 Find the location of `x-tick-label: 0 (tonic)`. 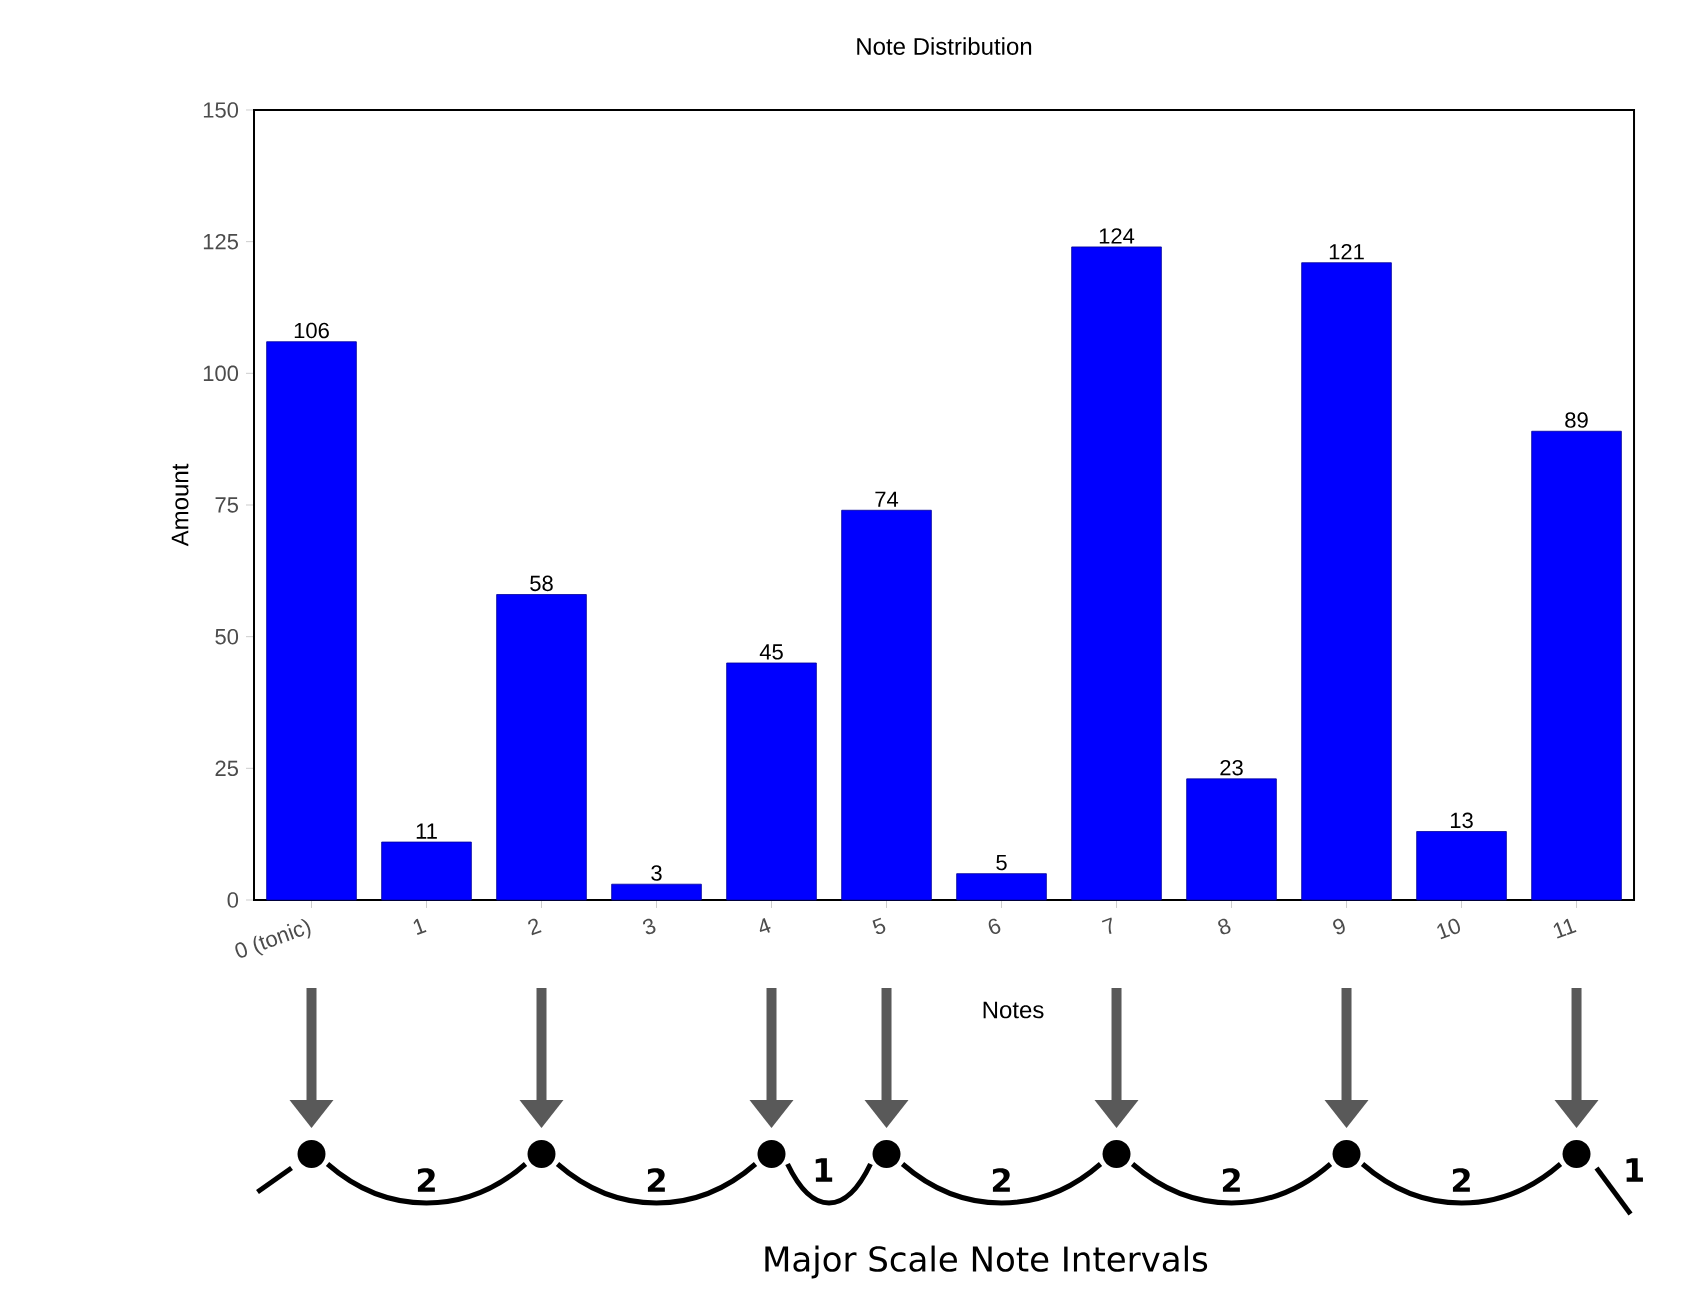

x-tick-label: 0 (tonic) is located at coordinates (273, 938).